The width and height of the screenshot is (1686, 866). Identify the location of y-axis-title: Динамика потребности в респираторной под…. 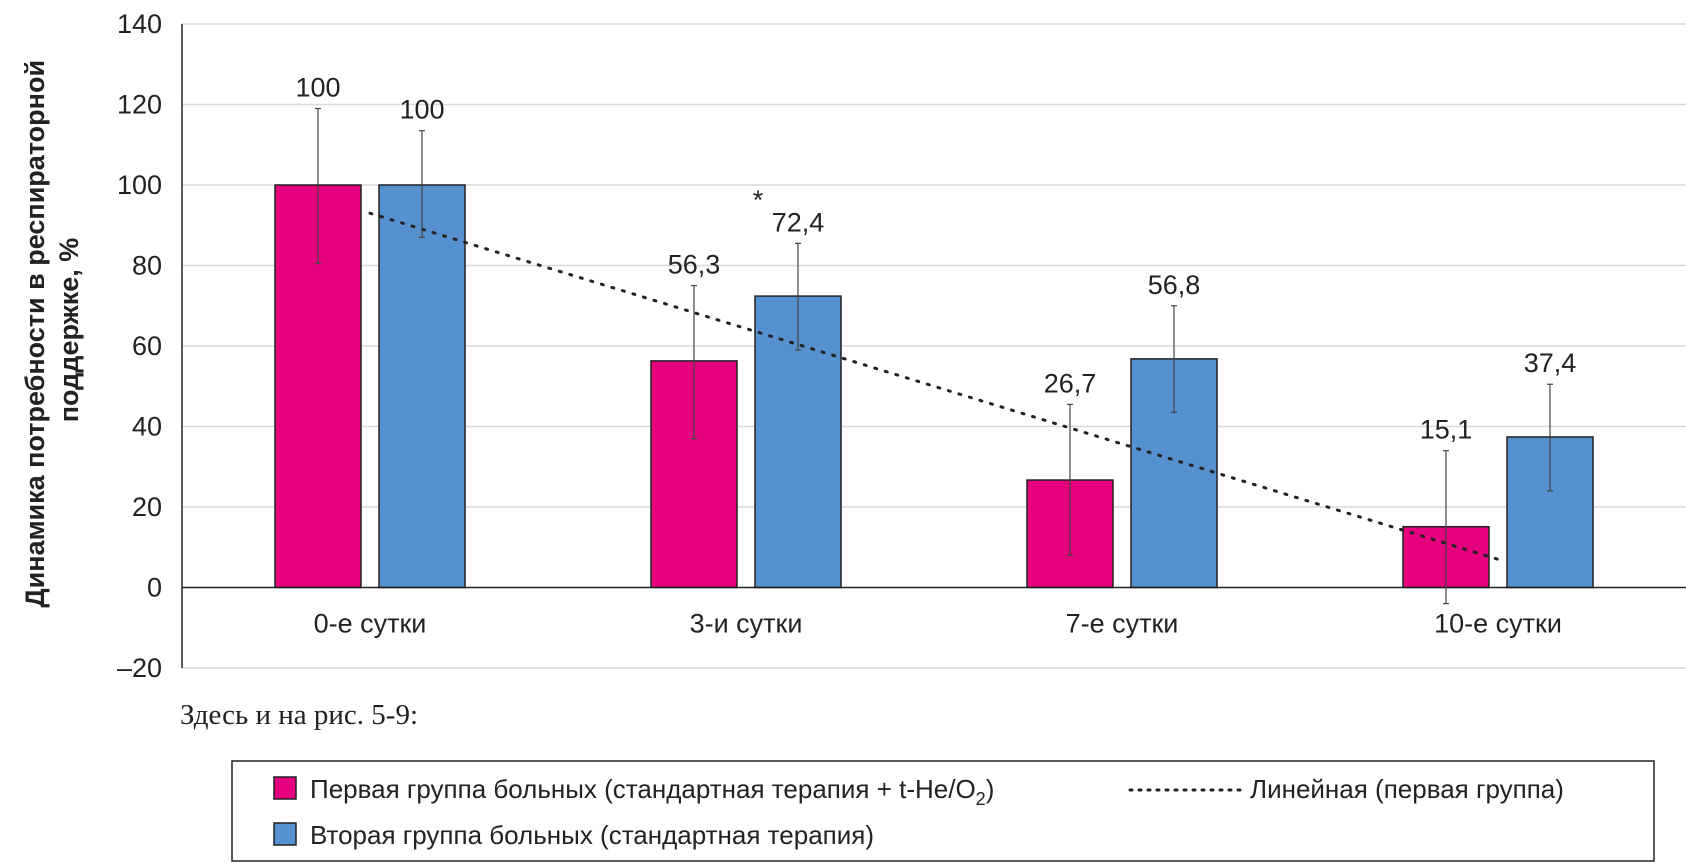
(52, 329).